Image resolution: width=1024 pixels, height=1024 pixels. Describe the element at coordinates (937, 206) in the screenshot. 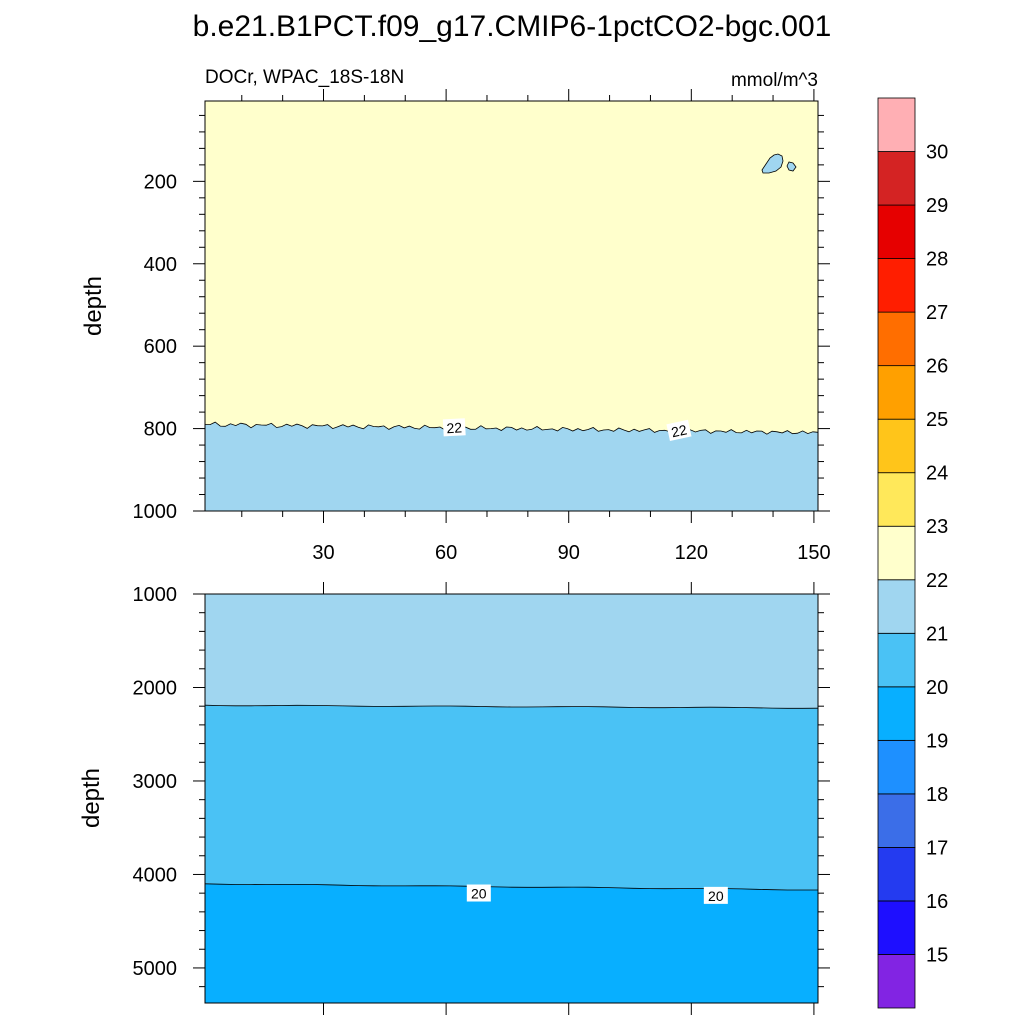

I see `colorbar-label: 29` at that location.